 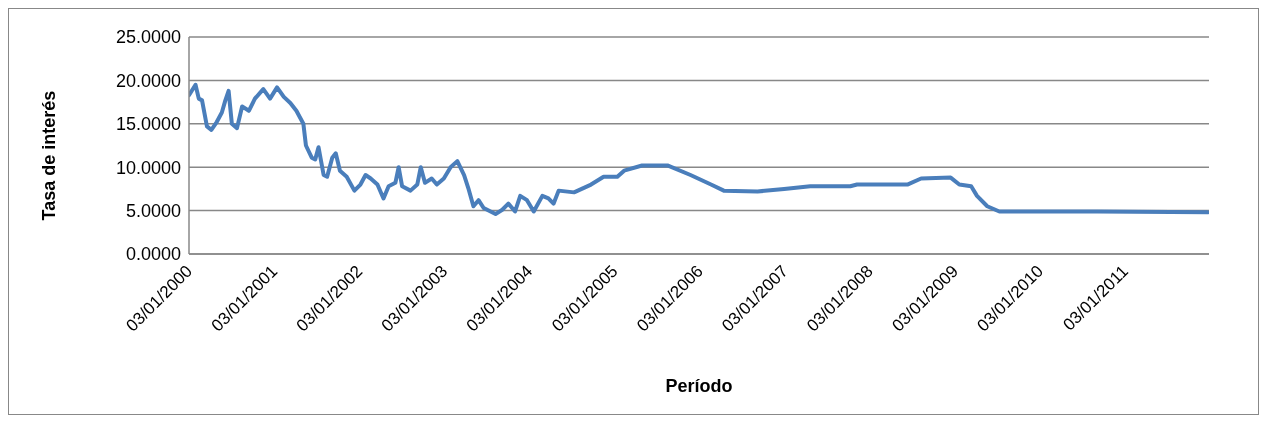 I want to click on y-tick-label: 5.0000, so click(x=153, y=210).